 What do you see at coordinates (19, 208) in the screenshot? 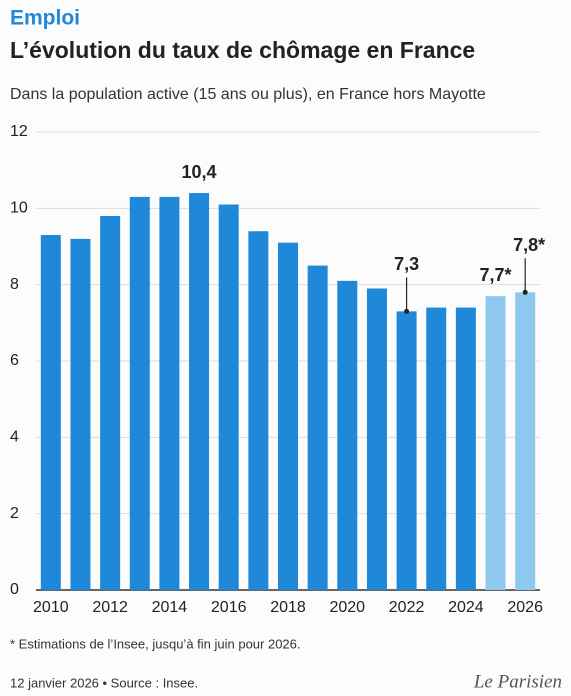
I see `y-tick-label: 10` at bounding box center [19, 208].